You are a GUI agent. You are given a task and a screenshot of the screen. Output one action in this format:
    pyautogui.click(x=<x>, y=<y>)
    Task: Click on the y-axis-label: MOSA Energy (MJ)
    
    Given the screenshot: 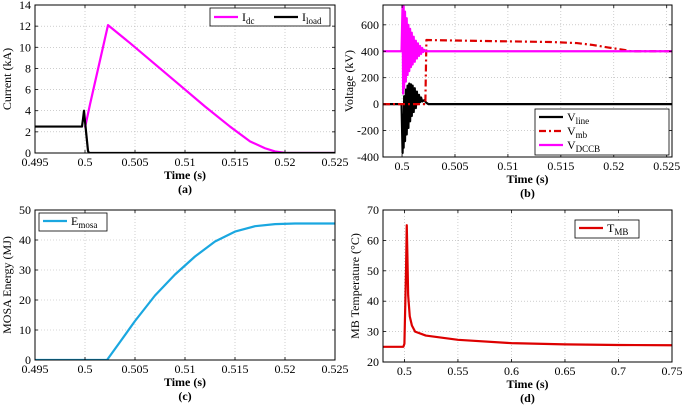 What is the action you would take?
    pyautogui.click(x=7, y=285)
    